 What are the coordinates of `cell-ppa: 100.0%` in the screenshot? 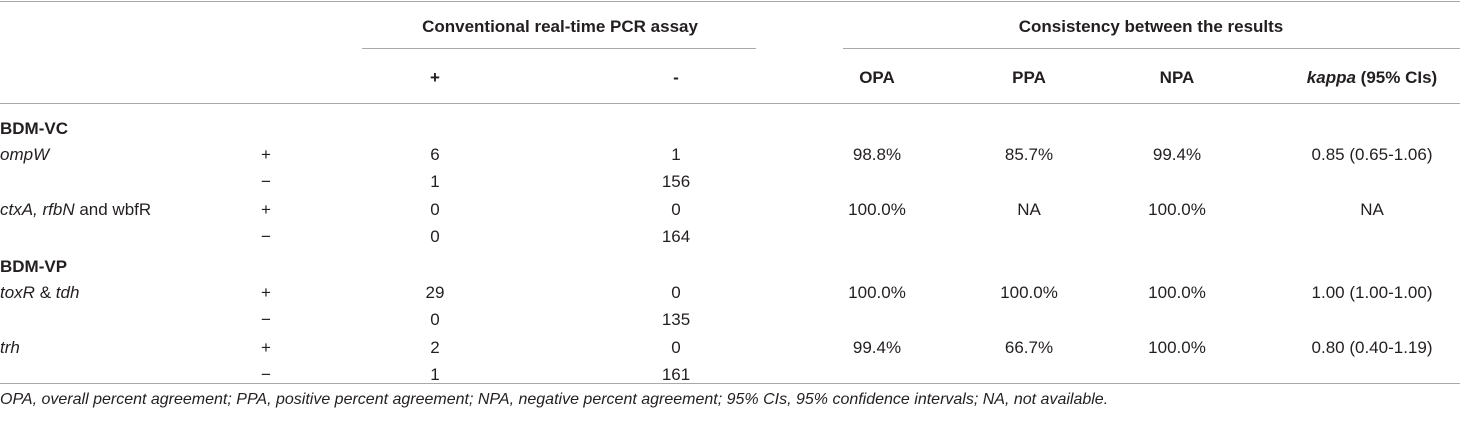 It's located at (1029, 292).